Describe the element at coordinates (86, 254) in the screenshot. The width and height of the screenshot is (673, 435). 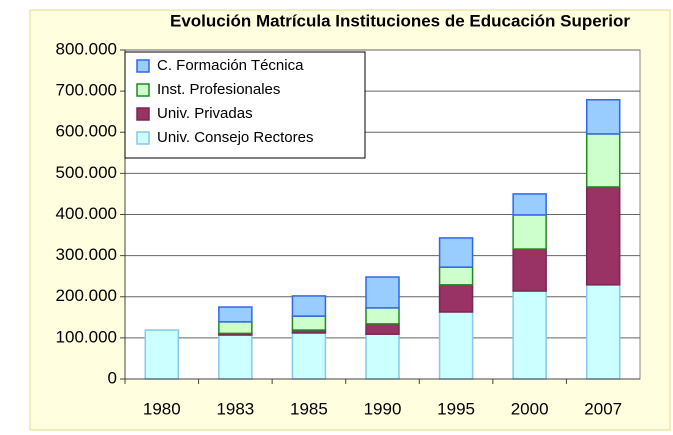
I see `y-tick-label: 300.000` at that location.